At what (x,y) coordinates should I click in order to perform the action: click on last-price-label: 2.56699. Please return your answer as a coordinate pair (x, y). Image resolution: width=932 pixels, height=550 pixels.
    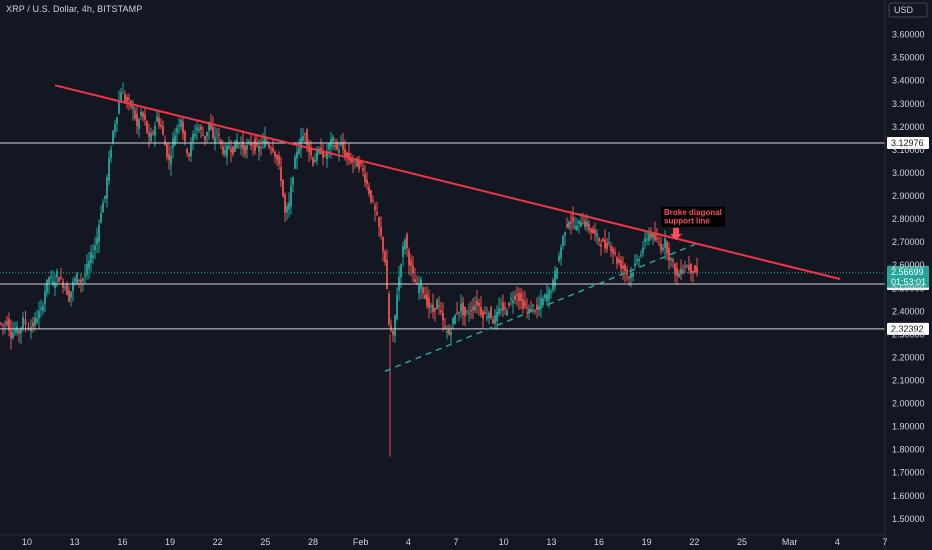
    Looking at the image, I should click on (907, 272).